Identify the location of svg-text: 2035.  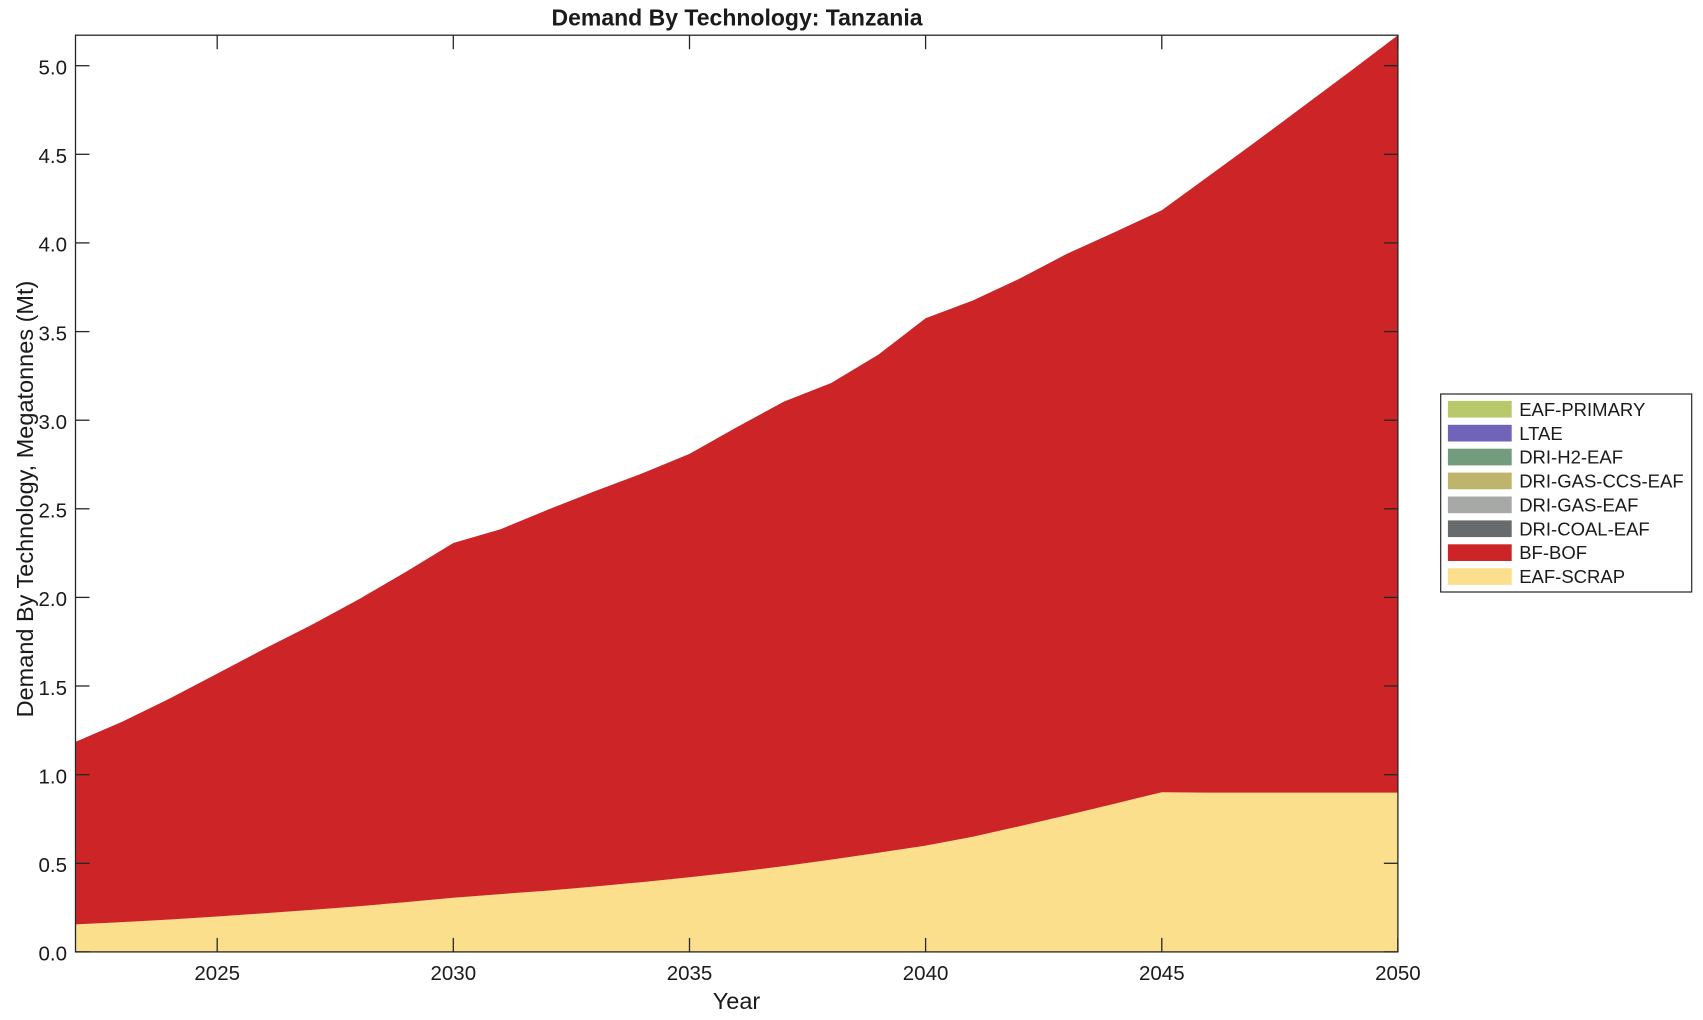
(690, 973).